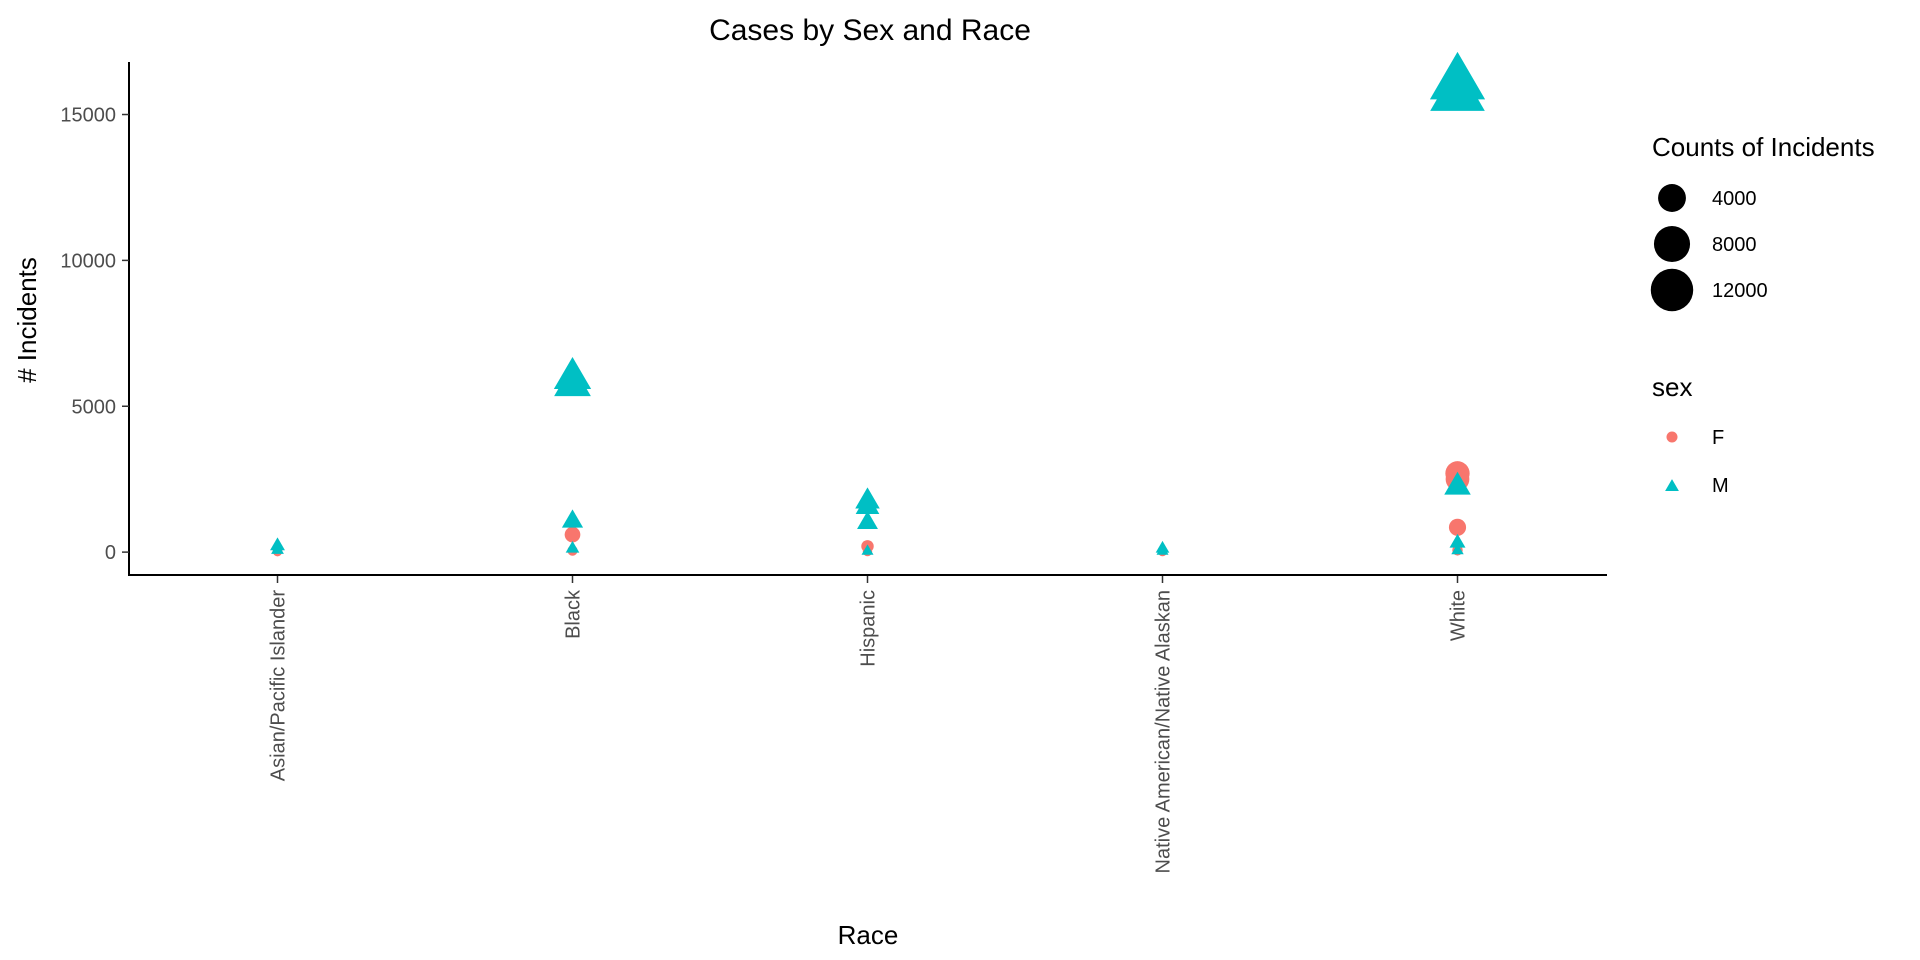 This screenshot has height=960, width=1920. I want to click on color-legend-label-1: M, so click(1720, 486).